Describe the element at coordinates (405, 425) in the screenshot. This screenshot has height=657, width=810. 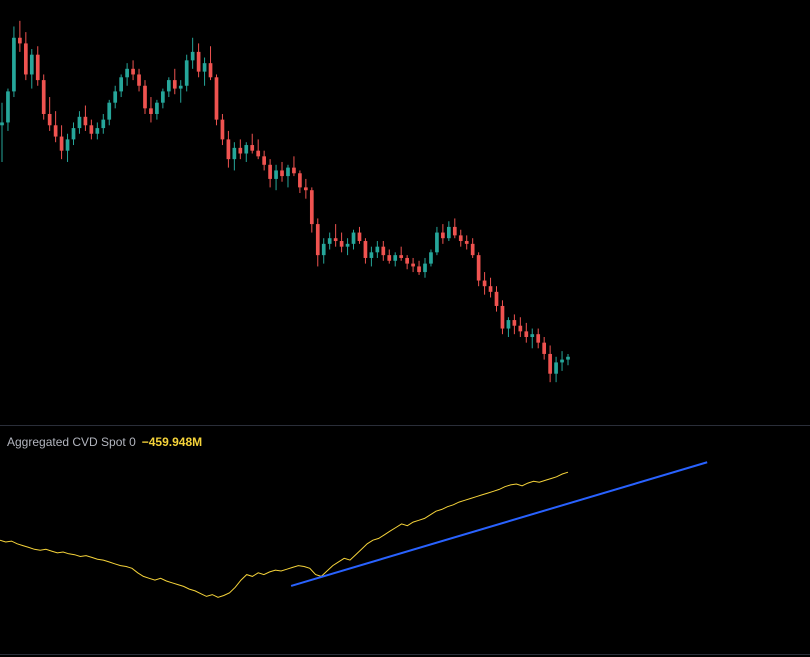
I see `pane-divider` at that location.